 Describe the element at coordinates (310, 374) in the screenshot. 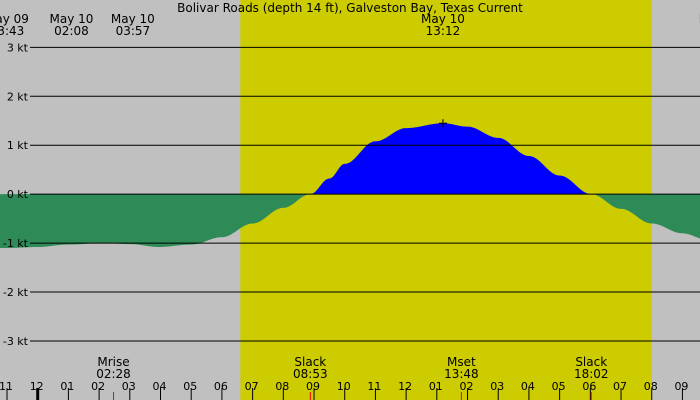

I see `bottom-event-time: 08:53` at that location.